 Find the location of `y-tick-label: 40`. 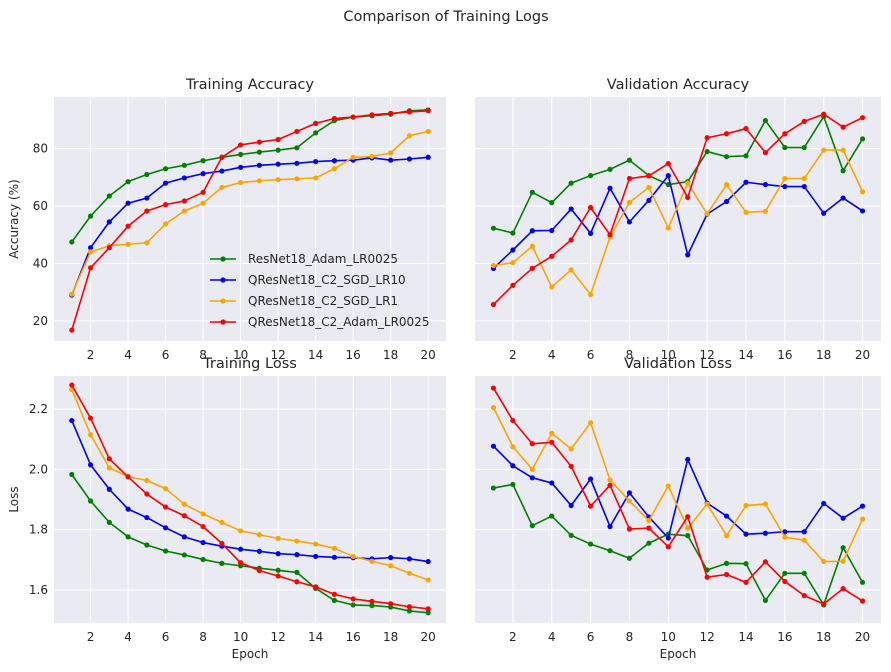

y-tick-label: 40 is located at coordinates (40, 263).